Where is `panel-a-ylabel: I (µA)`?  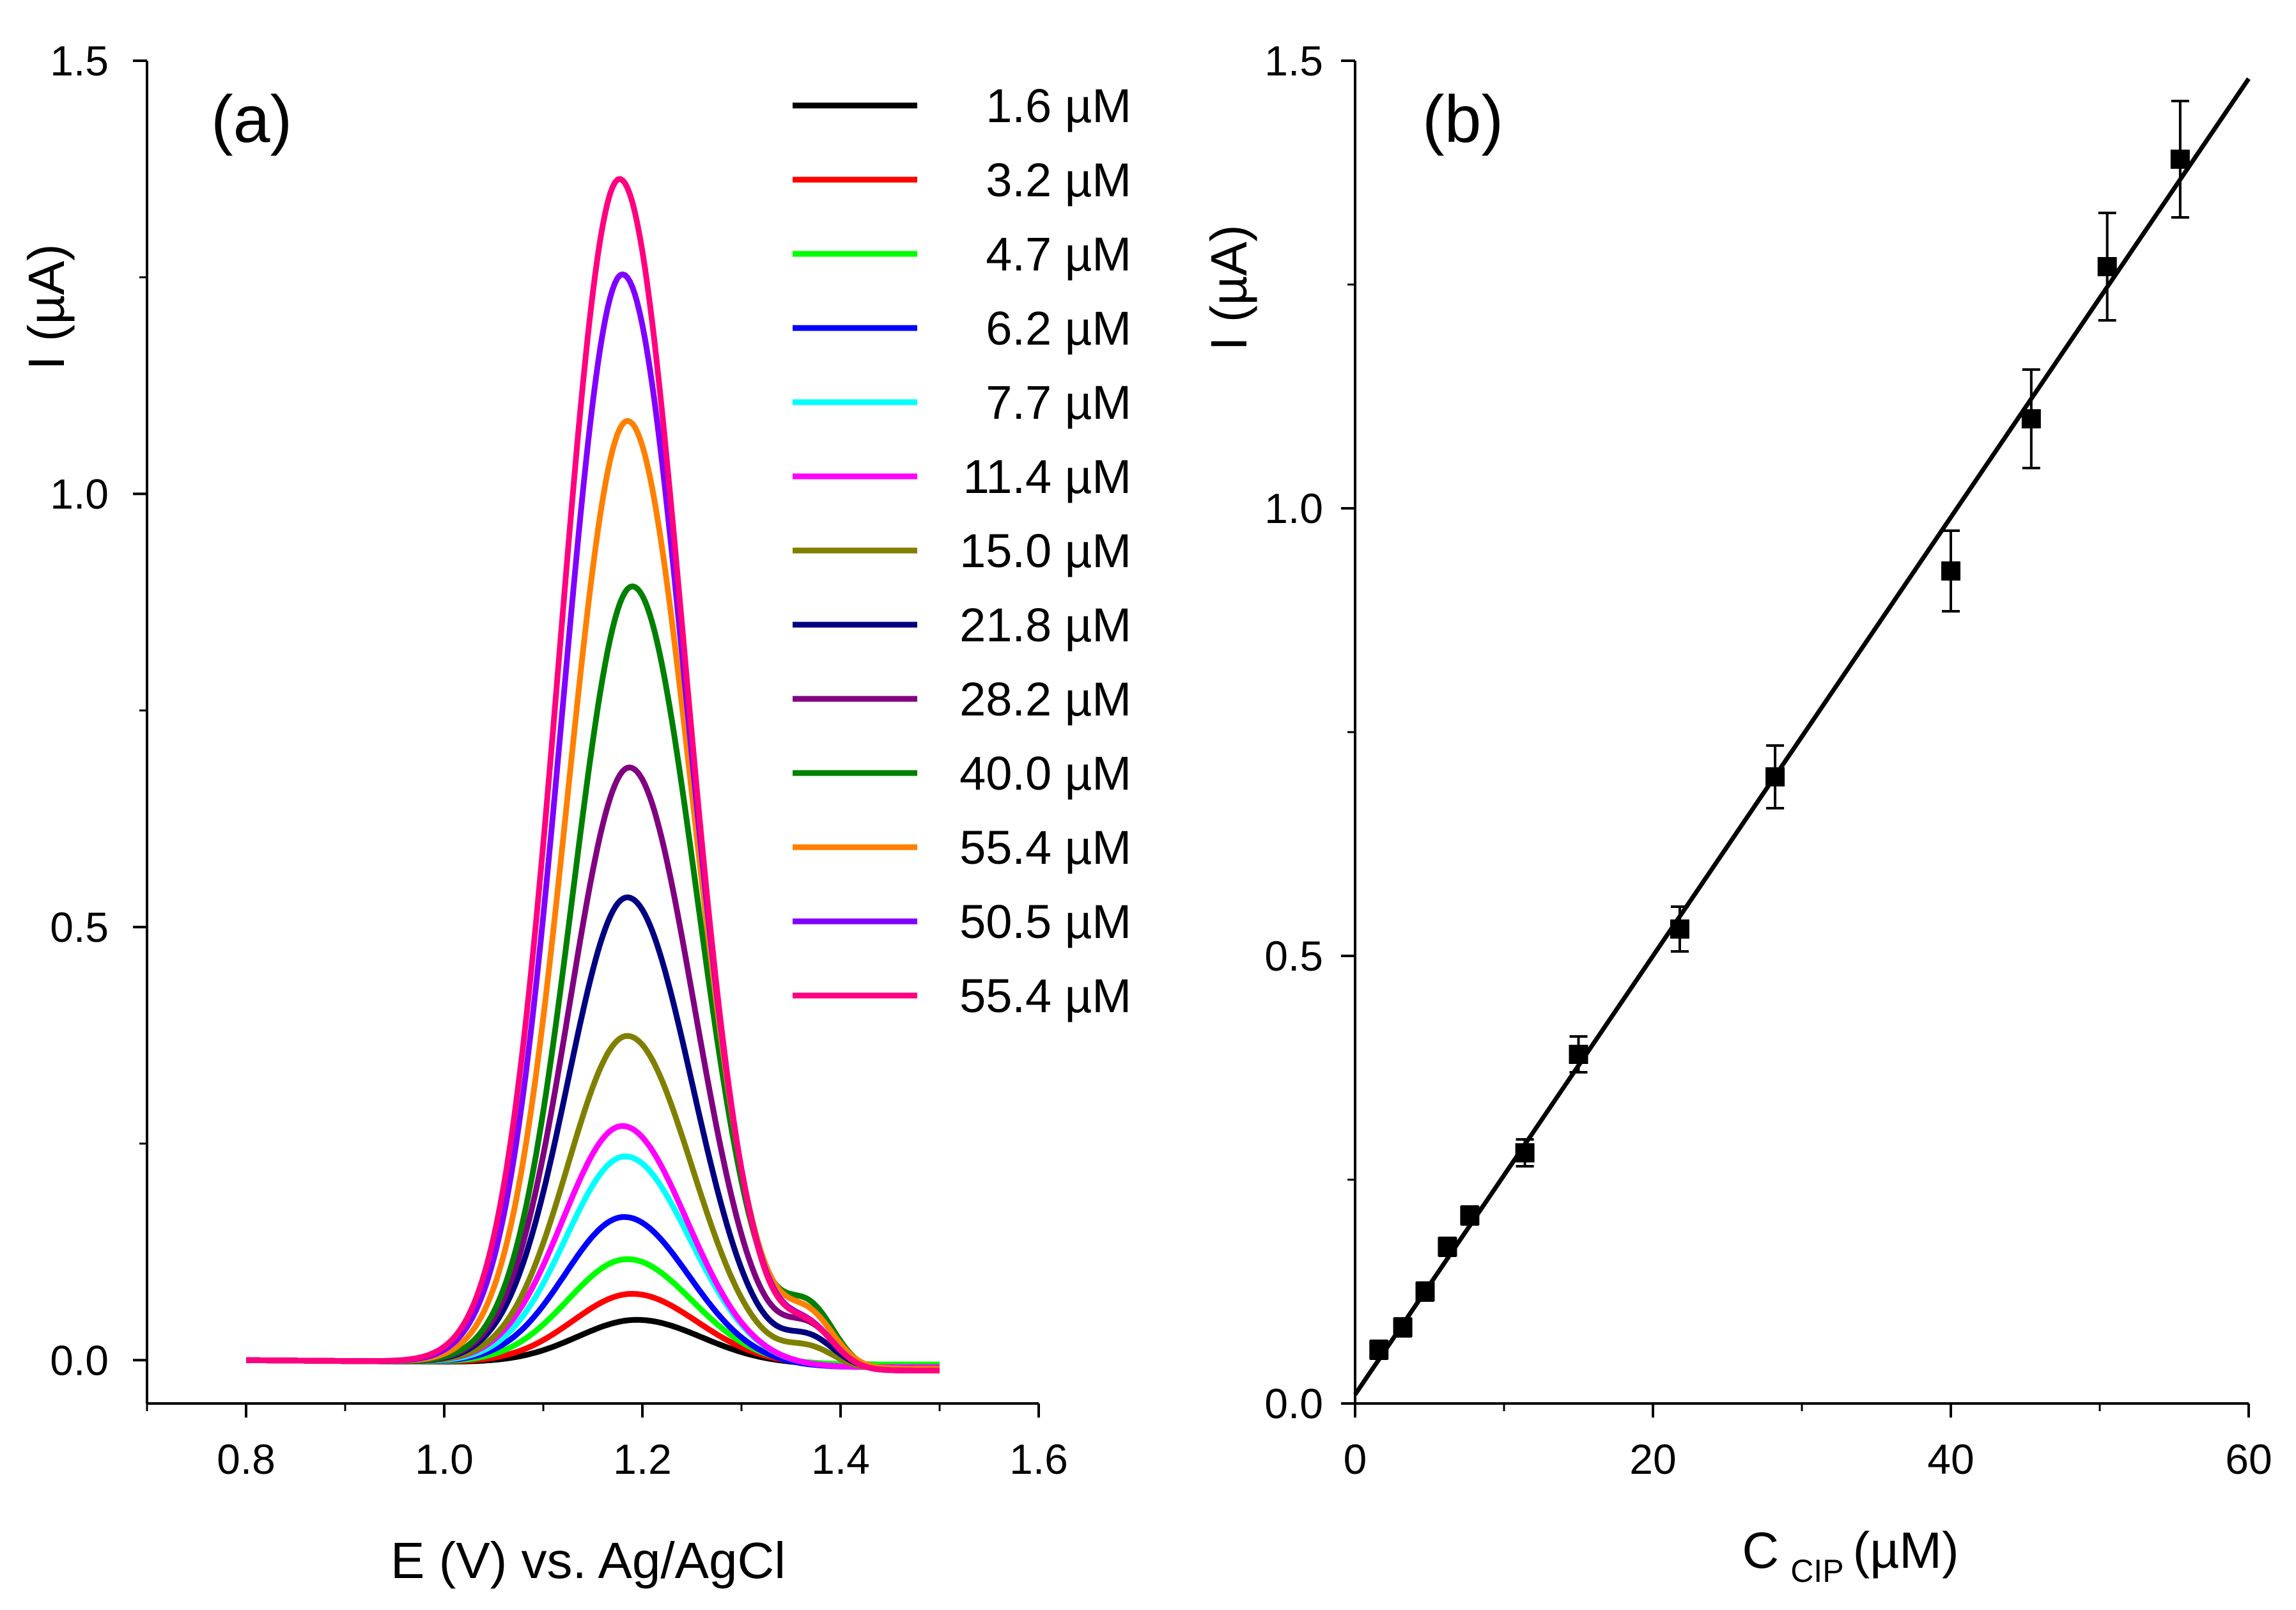
panel-a-ylabel: I (µA) is located at coordinates (46, 307).